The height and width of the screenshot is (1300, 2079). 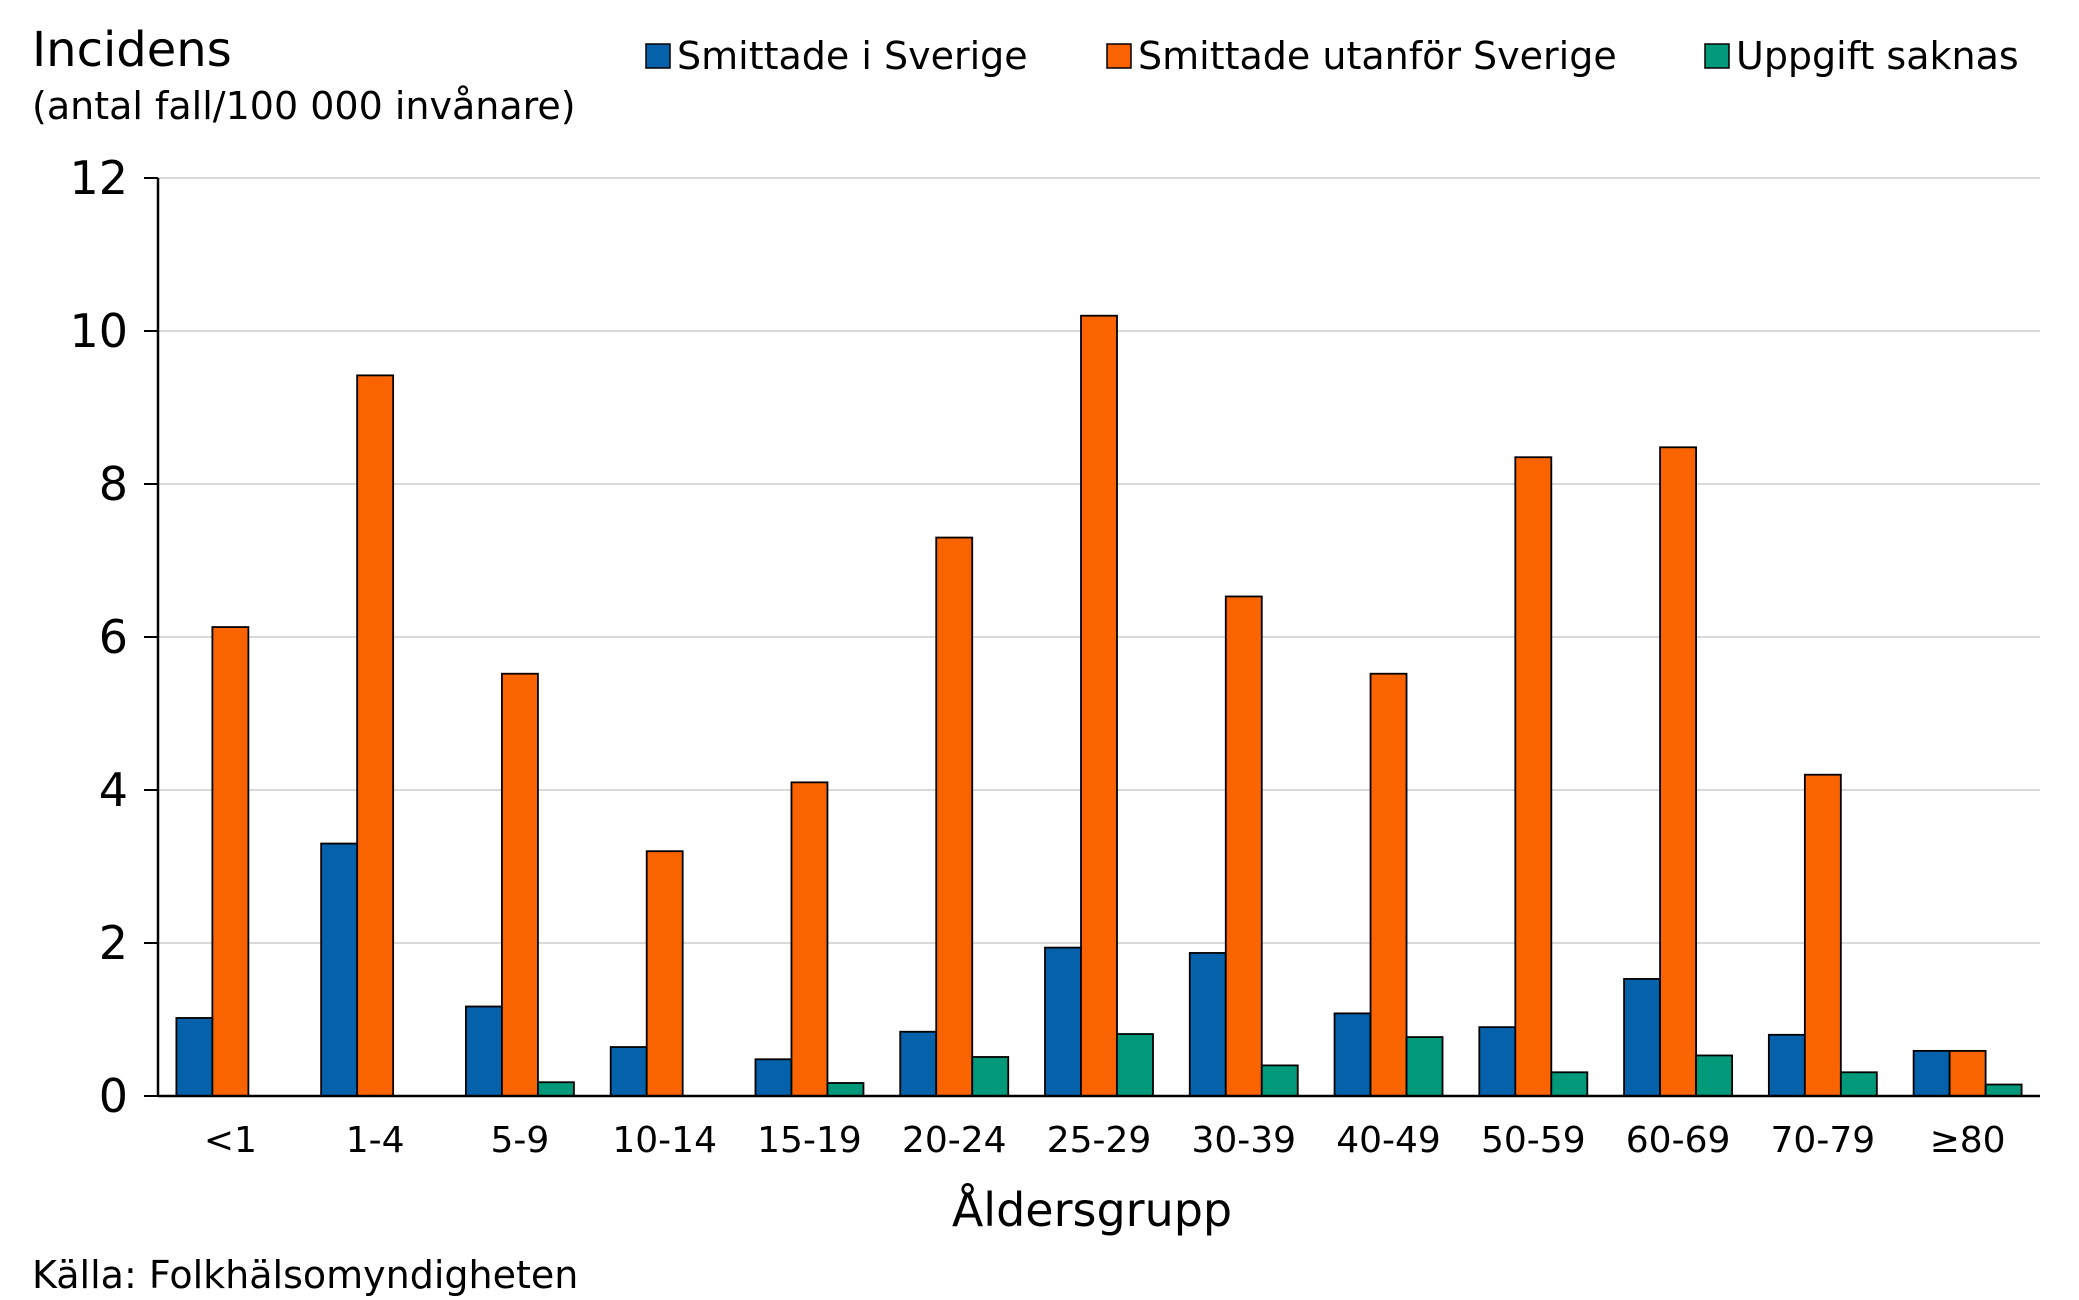 I want to click on legend-label-series-1: Smittade i Sverige, so click(x=852, y=56).